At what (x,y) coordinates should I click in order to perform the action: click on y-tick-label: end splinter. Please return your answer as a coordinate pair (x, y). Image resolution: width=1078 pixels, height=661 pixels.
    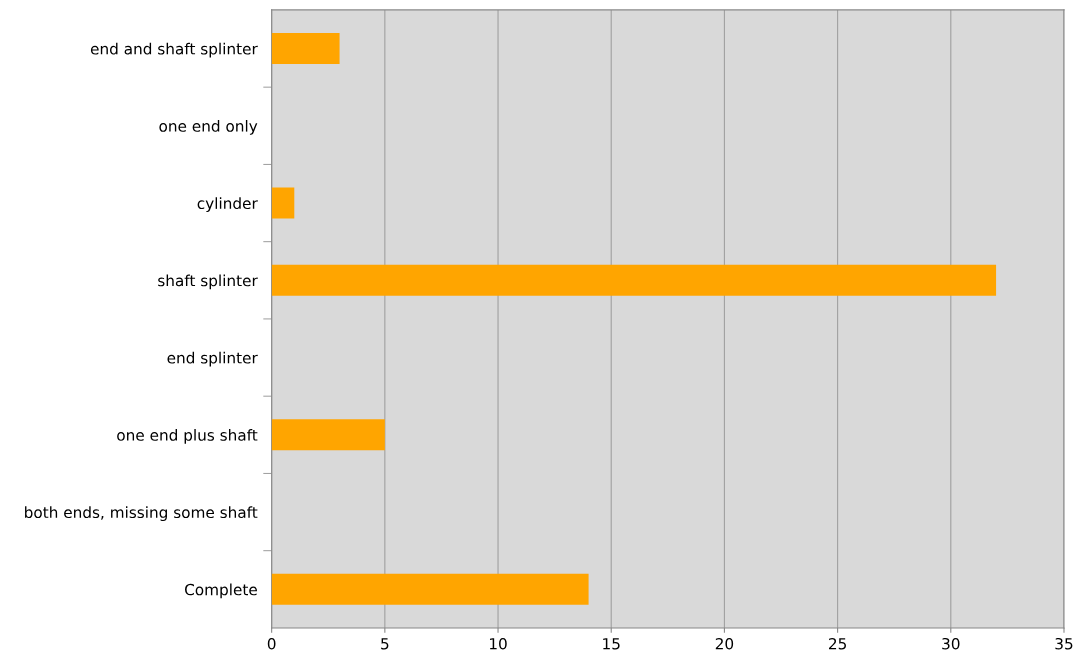
    Looking at the image, I should click on (212, 359).